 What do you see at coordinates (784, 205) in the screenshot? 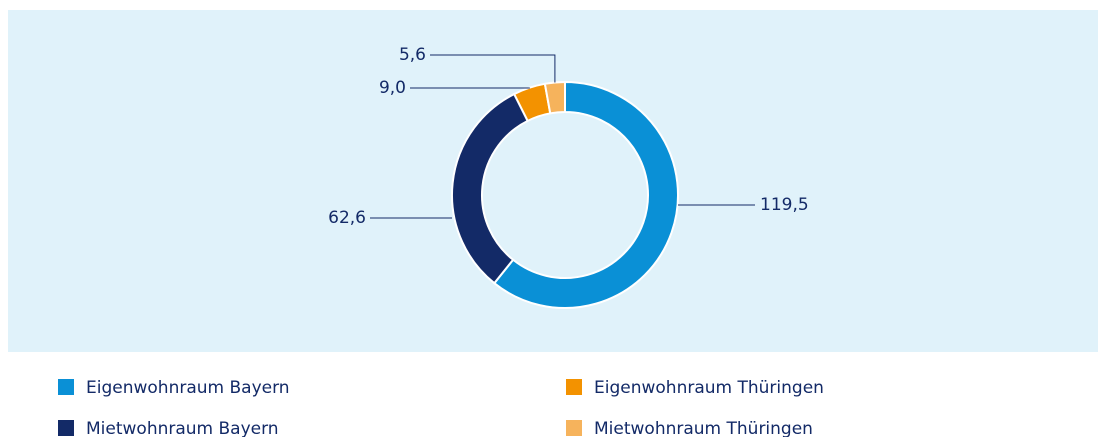
I see `data-label: 119,5` at bounding box center [784, 205].